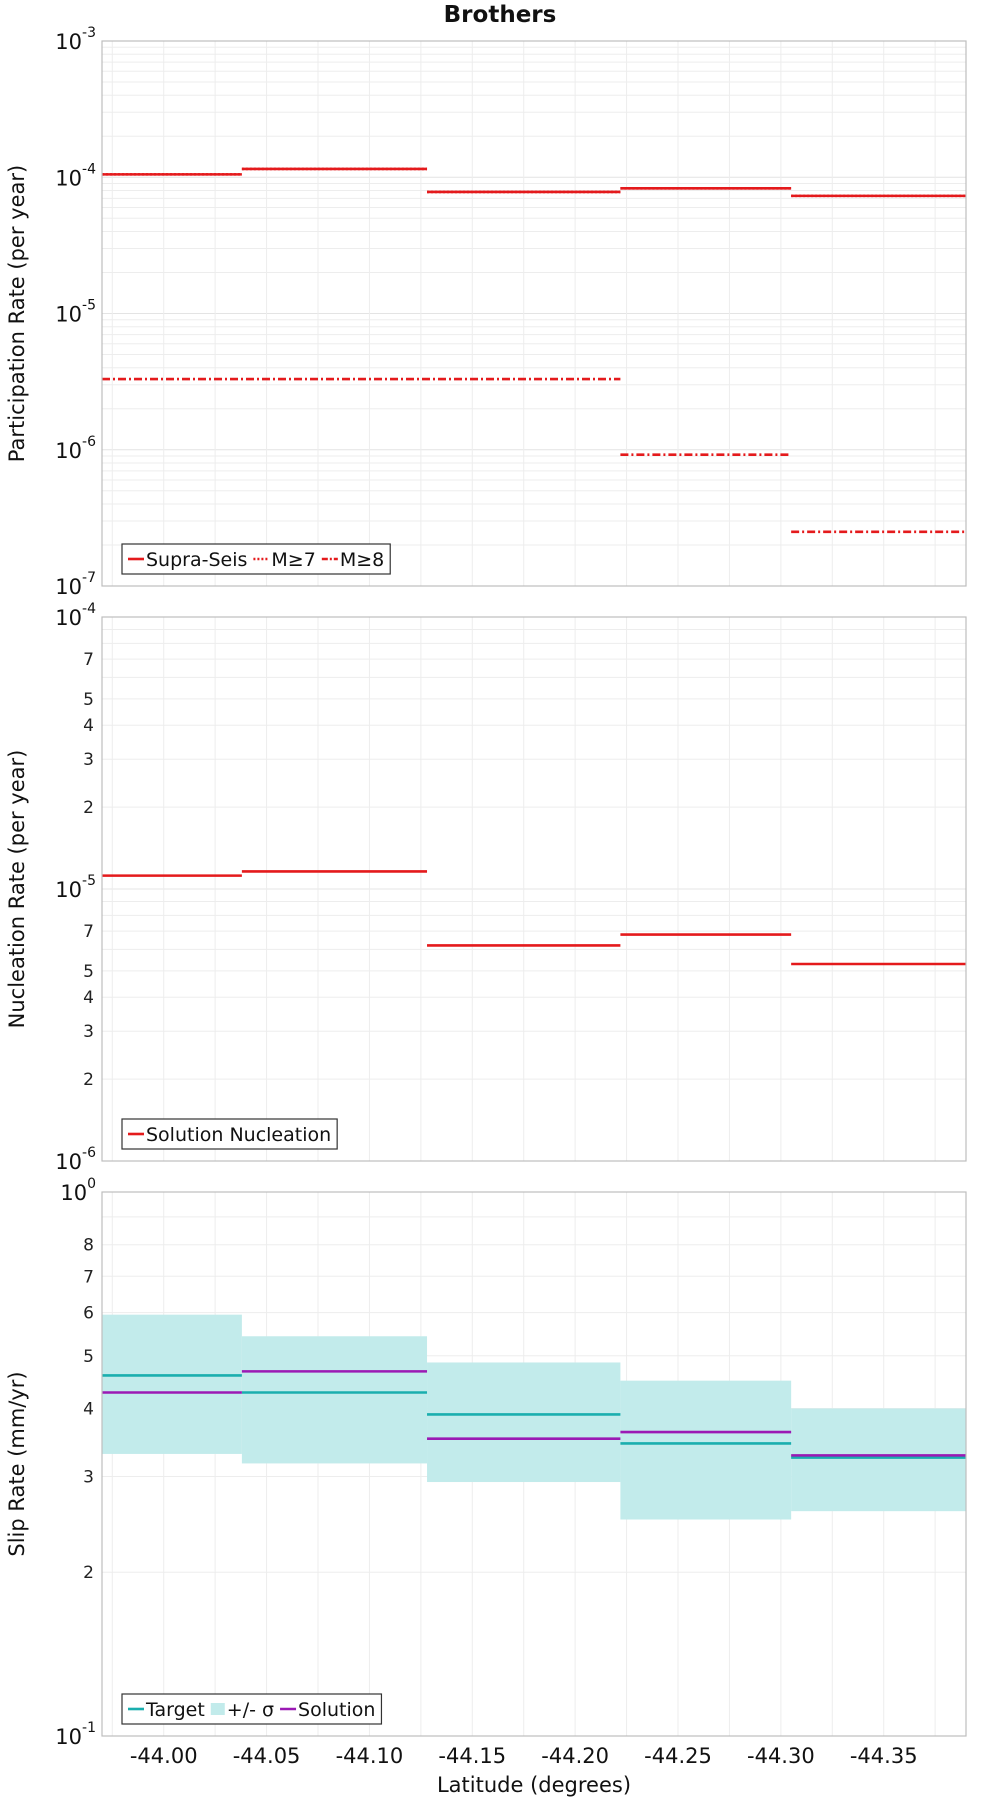 Image resolution: width=1000 pixels, height=1800 pixels. I want to click on y-tick-label: 10⁻⁴, so click(75, 175).